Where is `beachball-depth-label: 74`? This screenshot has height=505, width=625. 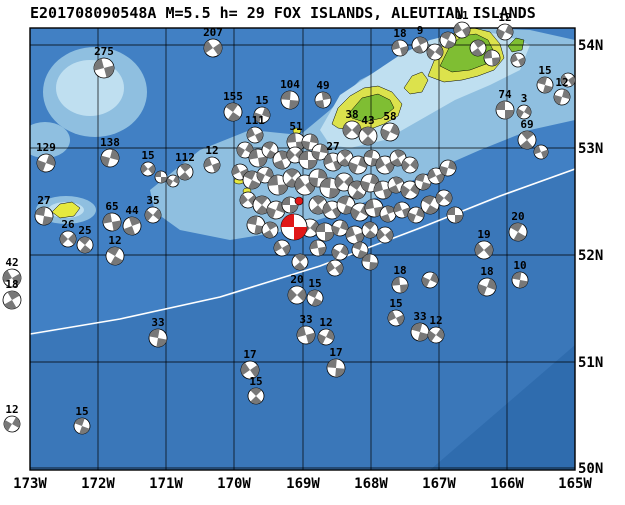 beachball-depth-label: 74 is located at coordinates (505, 94).